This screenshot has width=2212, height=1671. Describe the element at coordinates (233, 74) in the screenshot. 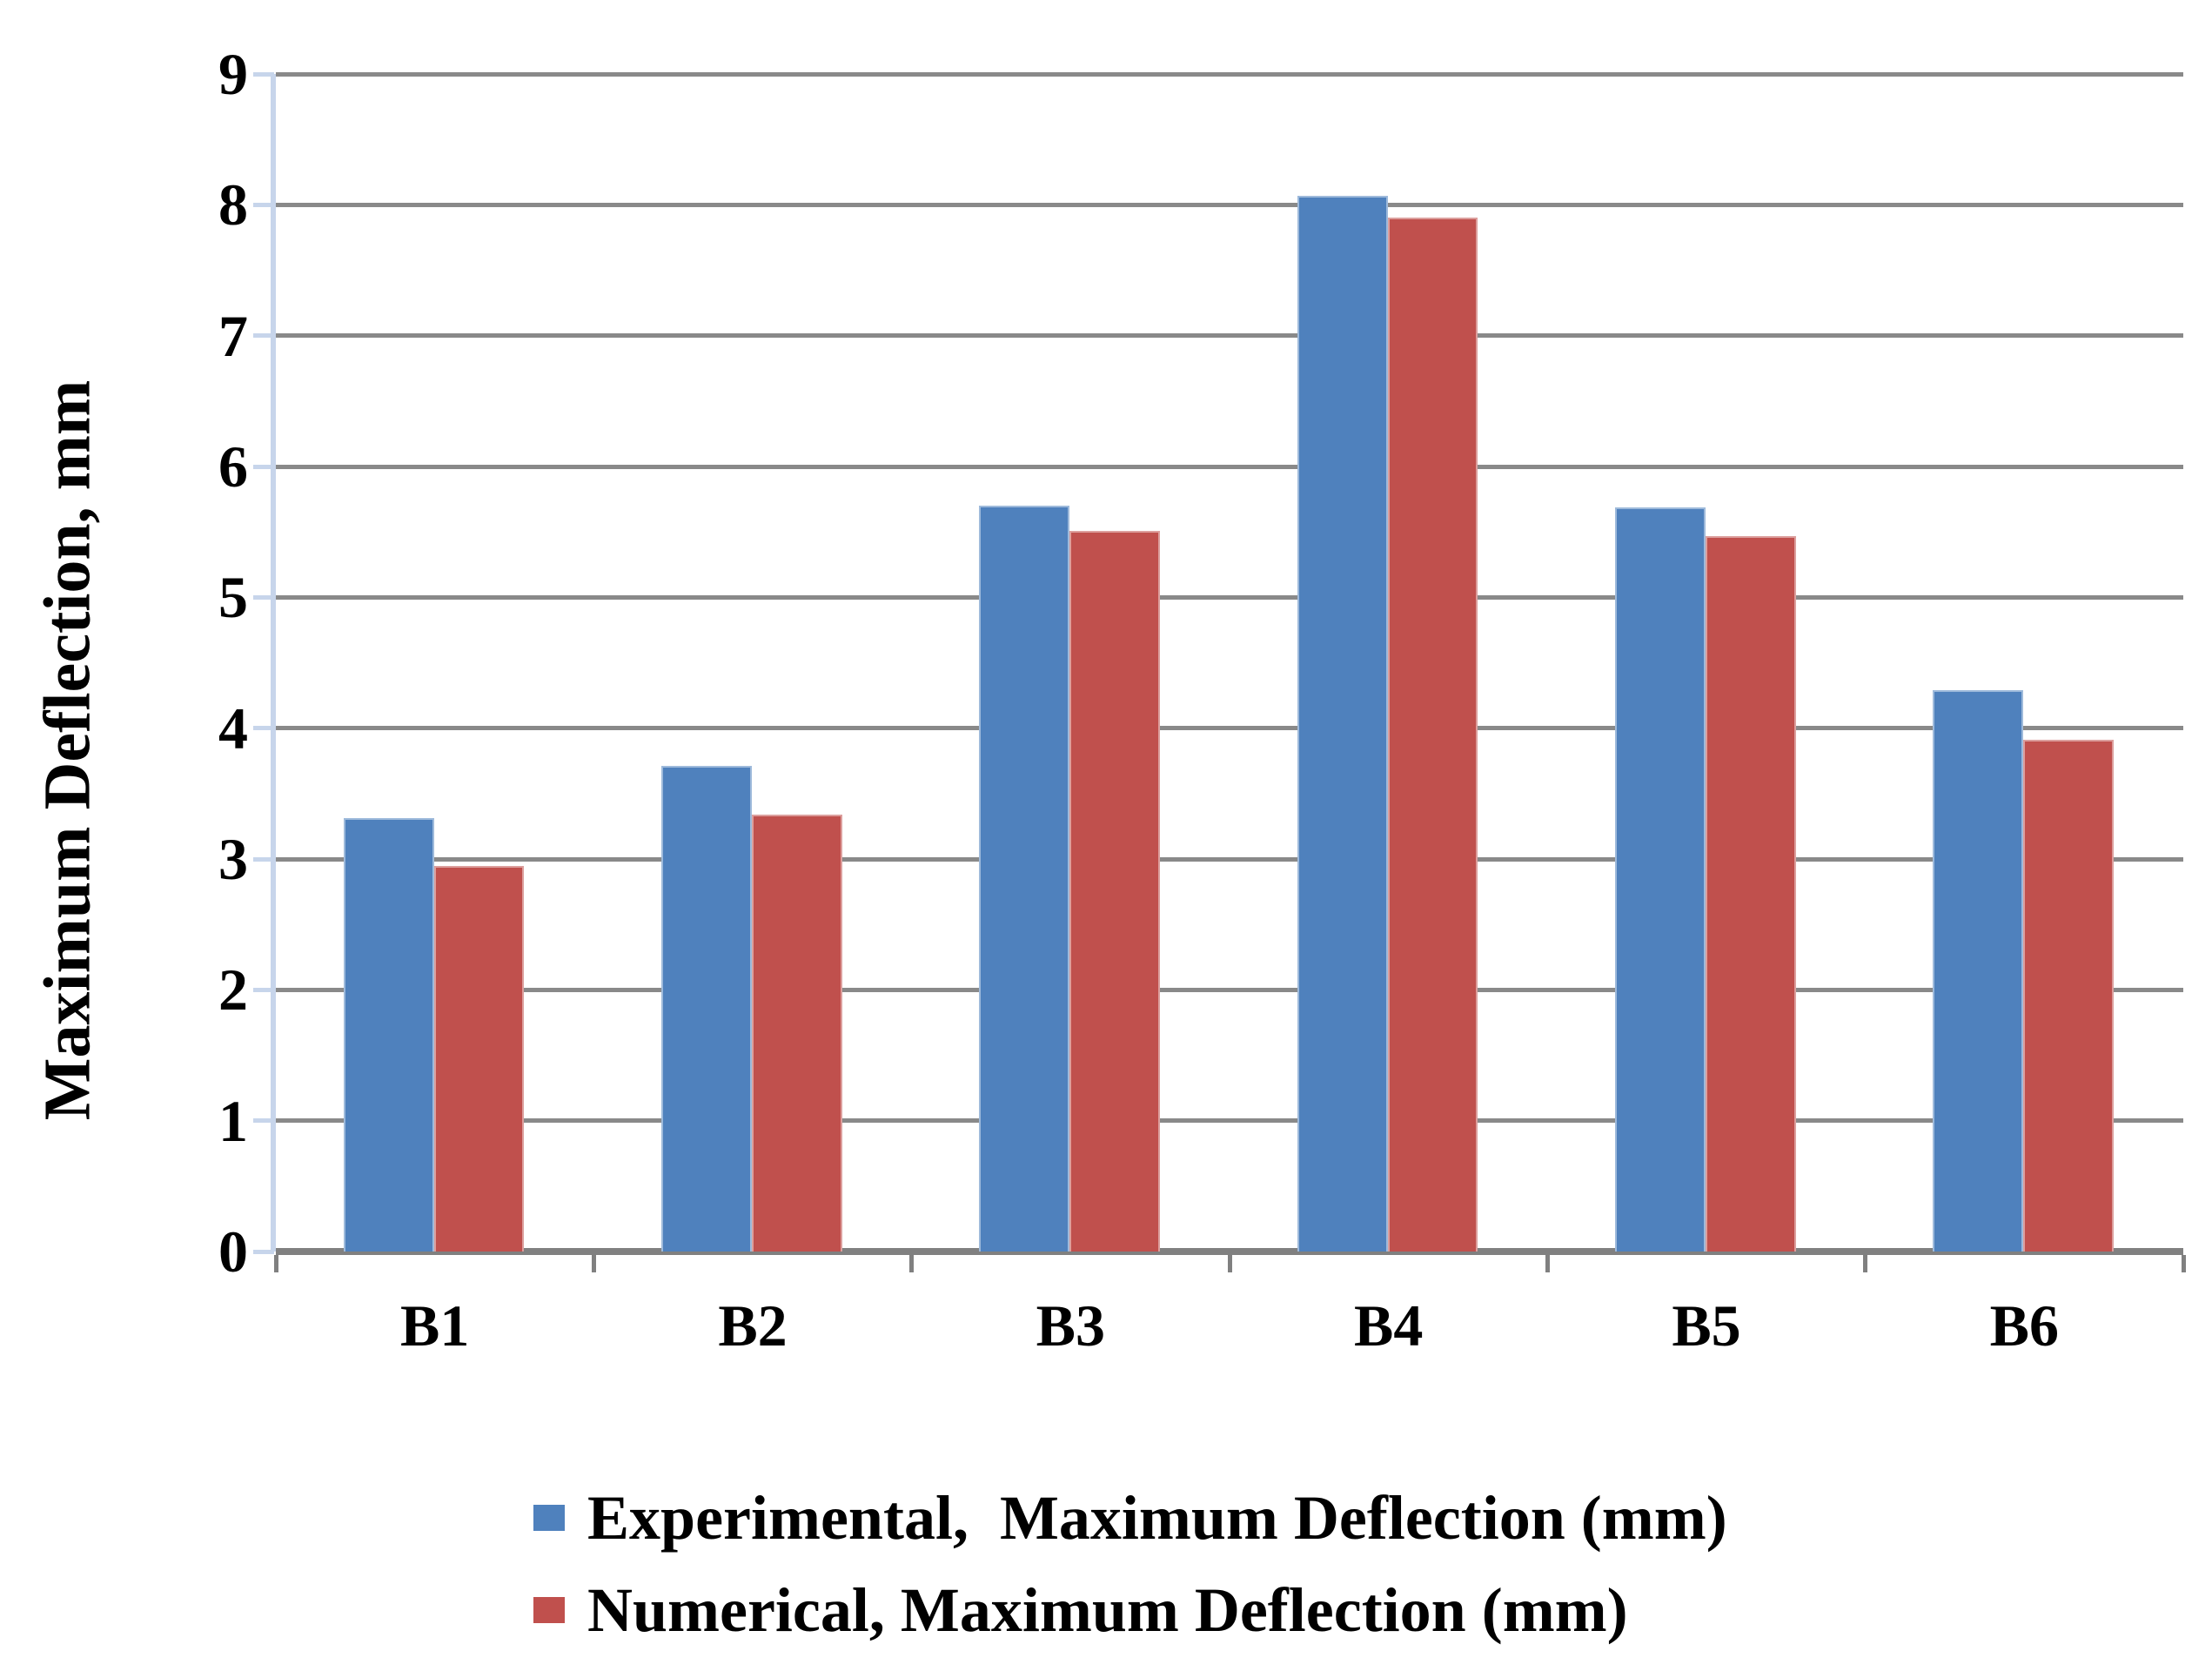

I see `y-tick-label-9: 9` at that location.